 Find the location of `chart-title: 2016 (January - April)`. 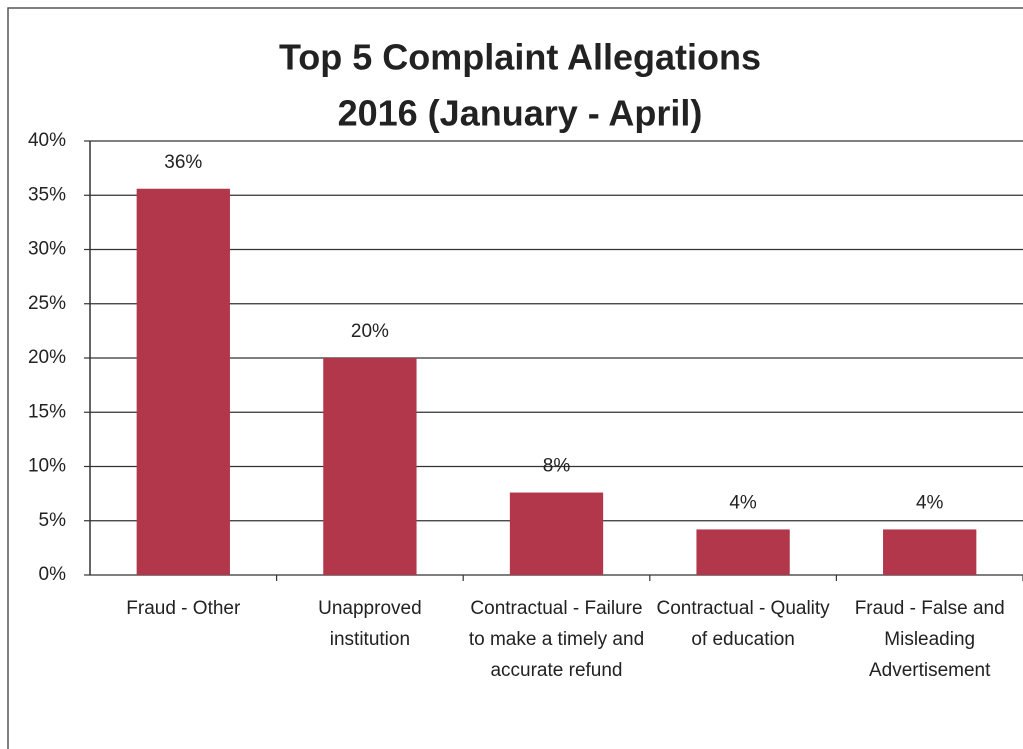

chart-title: 2016 (January - April) is located at coordinates (520, 113).